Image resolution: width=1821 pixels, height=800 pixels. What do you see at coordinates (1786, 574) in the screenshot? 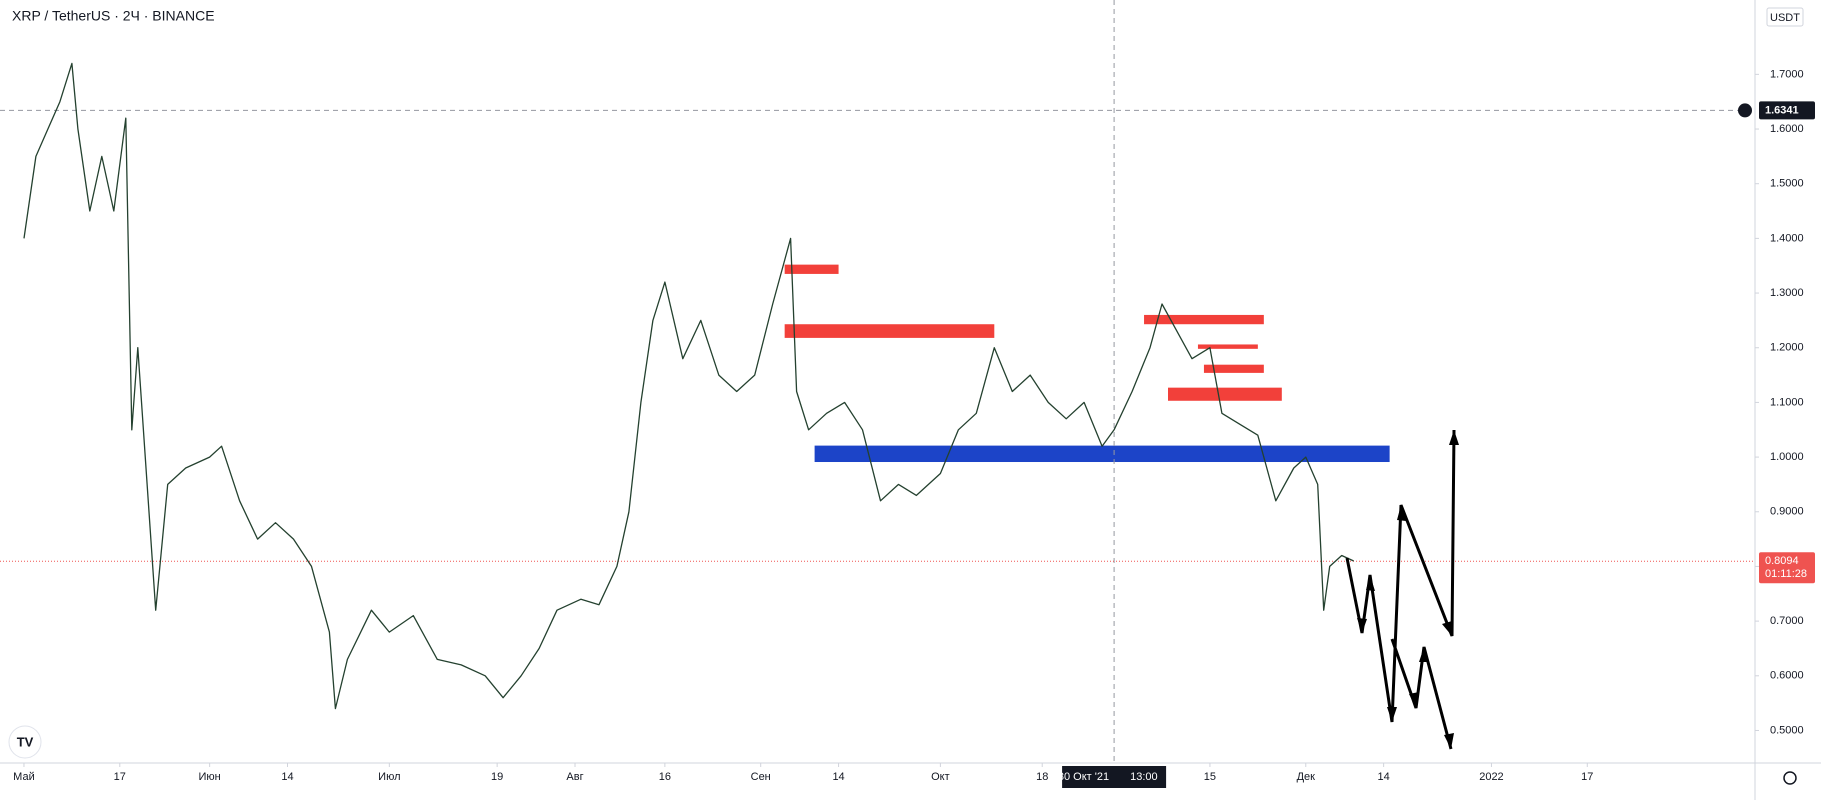
I see `countdown-label: 01:11:28` at bounding box center [1786, 574].